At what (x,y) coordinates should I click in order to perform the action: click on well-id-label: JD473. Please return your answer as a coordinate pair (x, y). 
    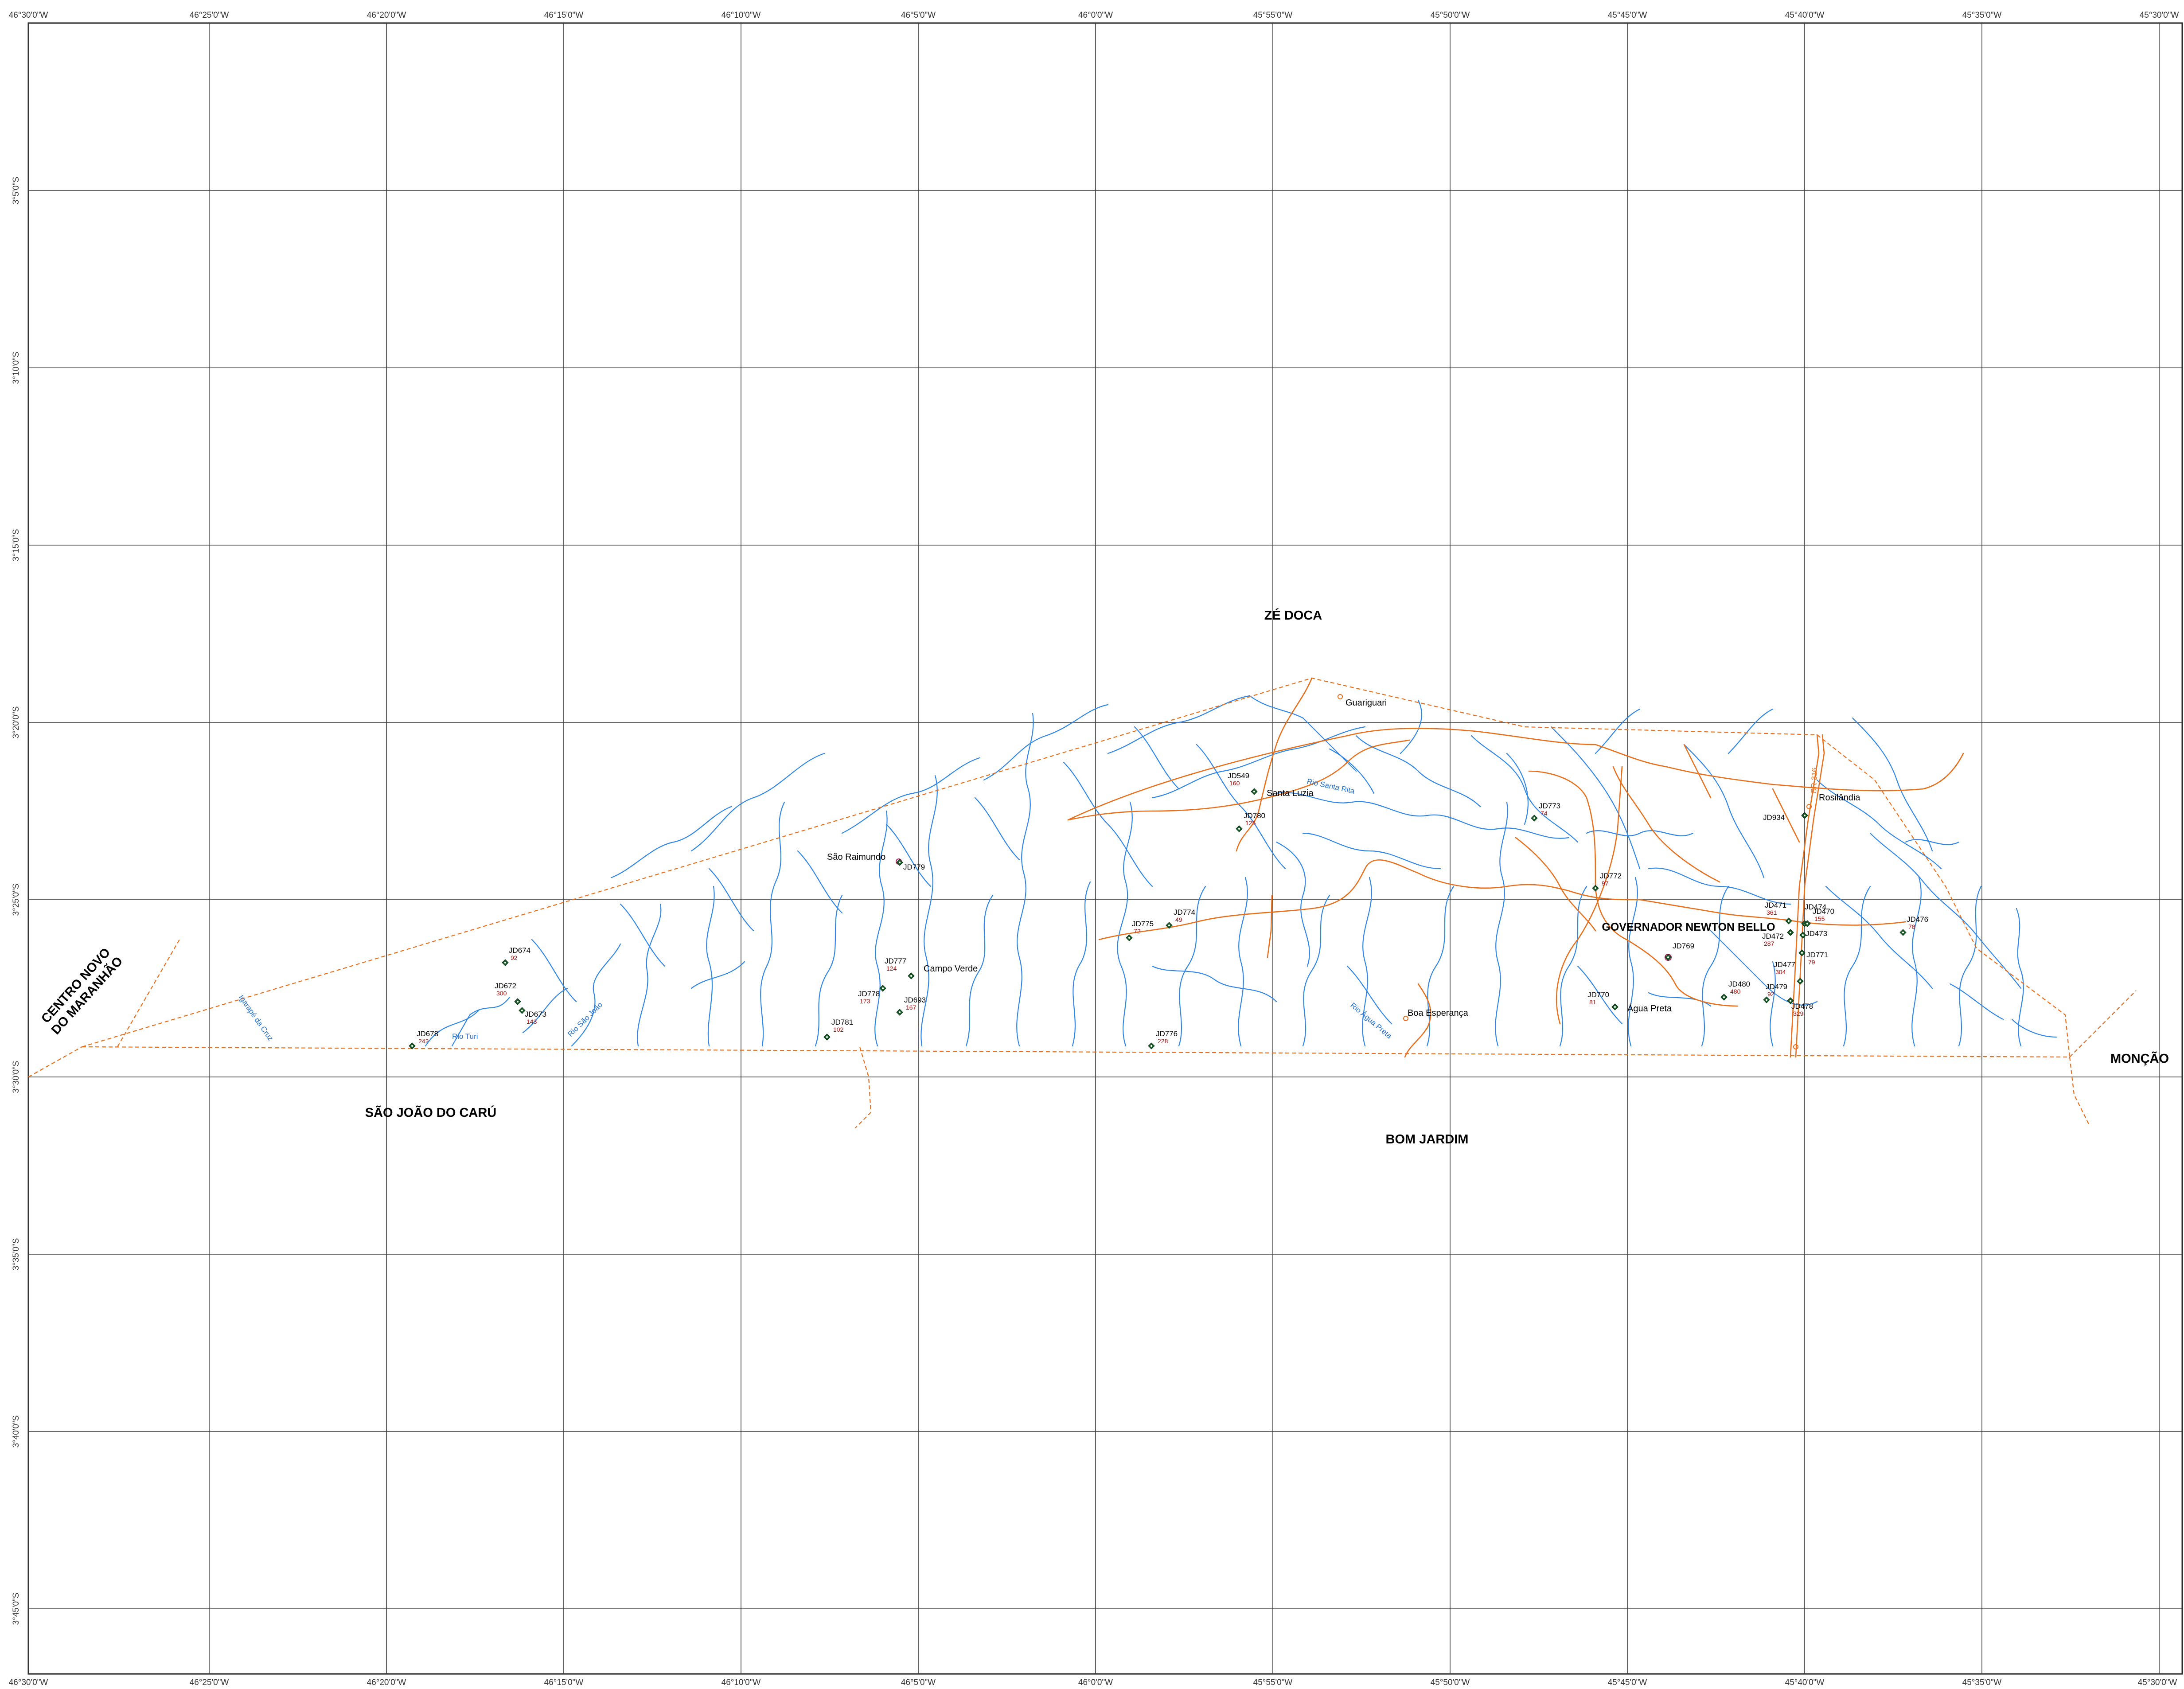
    Looking at the image, I should click on (1816, 934).